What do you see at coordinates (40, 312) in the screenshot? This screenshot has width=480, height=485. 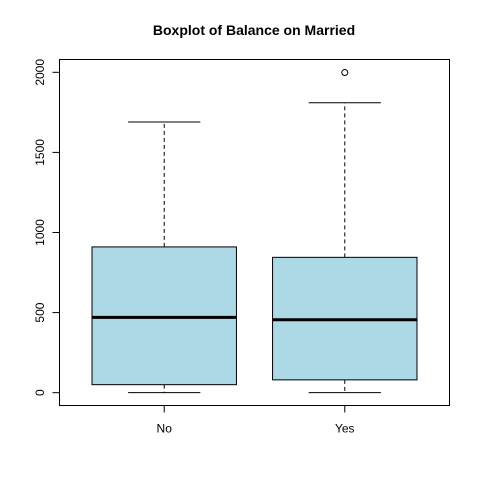 I see `y-tick-label: 500` at bounding box center [40, 312].